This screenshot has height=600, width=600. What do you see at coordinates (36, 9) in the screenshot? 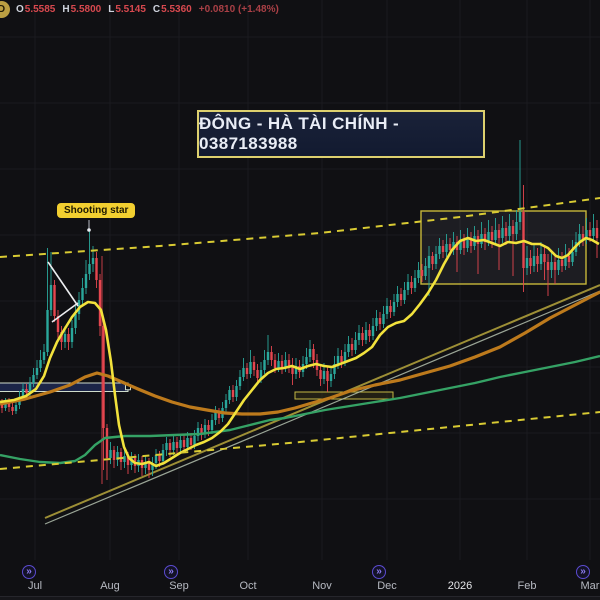
I see `ohlc-item-o: O5.5585` at bounding box center [36, 9].